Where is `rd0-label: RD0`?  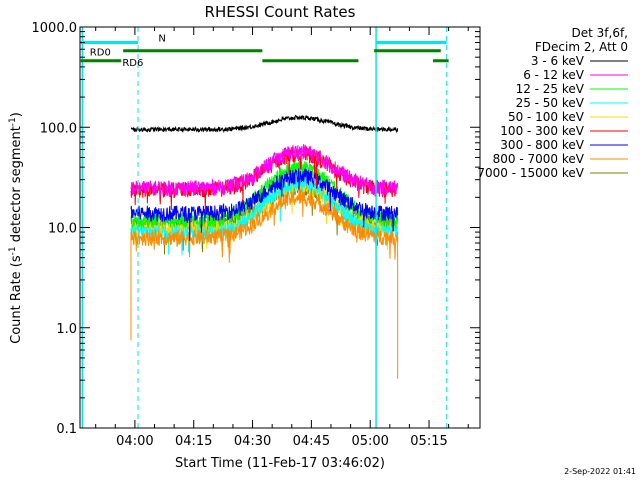
rd0-label: RD0 is located at coordinates (100, 52).